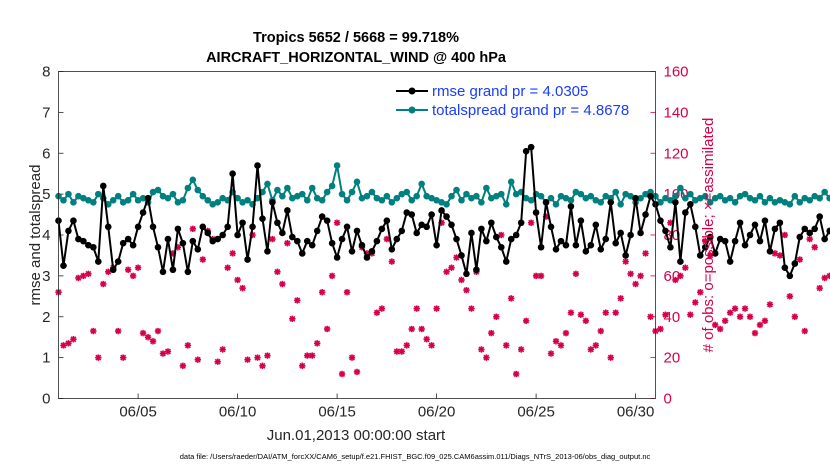  I want to click on left-tick-label: 4, so click(46, 235).